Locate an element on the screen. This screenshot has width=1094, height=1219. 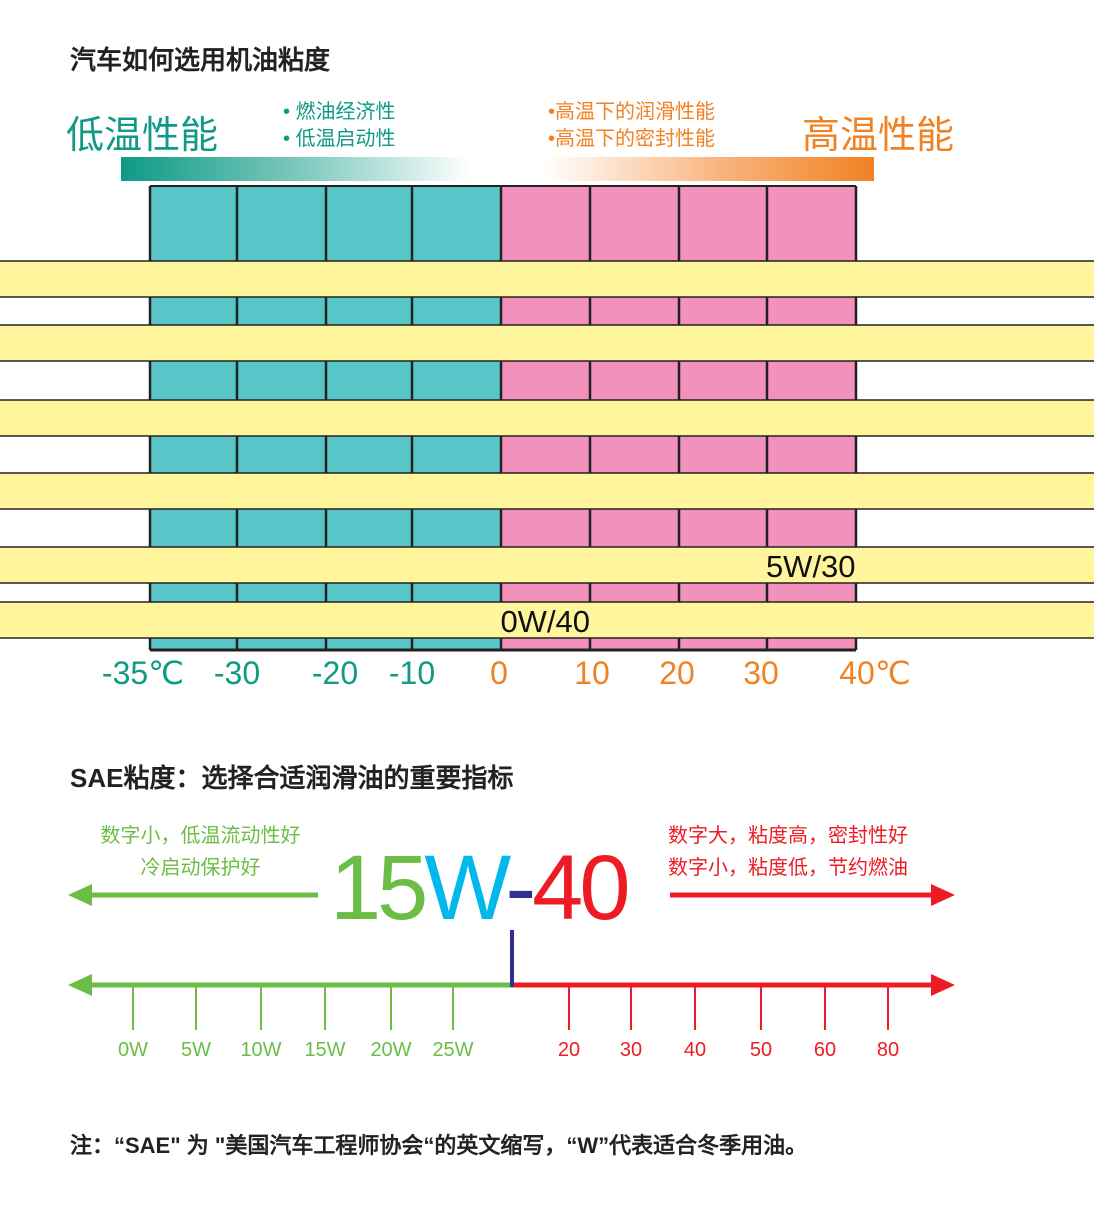
grade-winter-letter: W is located at coordinates (466, 888).